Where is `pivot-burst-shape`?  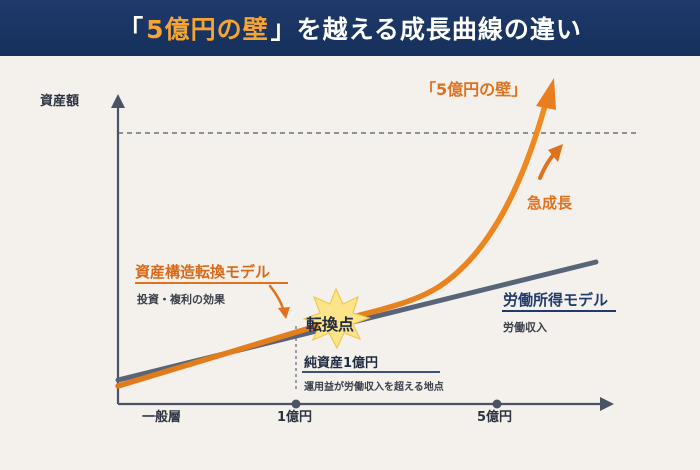 pivot-burst-shape is located at coordinates (336, 318).